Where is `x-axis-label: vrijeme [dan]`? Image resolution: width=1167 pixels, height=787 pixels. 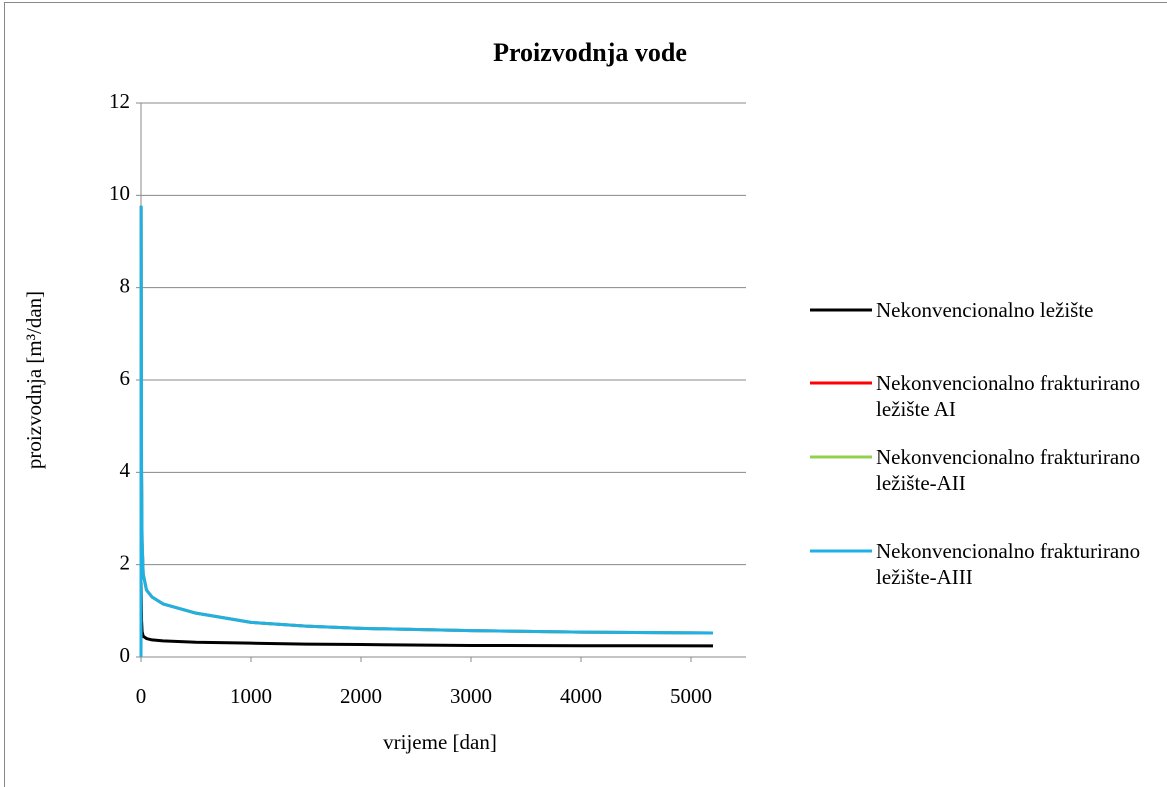 x-axis-label: vrijeme [dan] is located at coordinates (440, 742).